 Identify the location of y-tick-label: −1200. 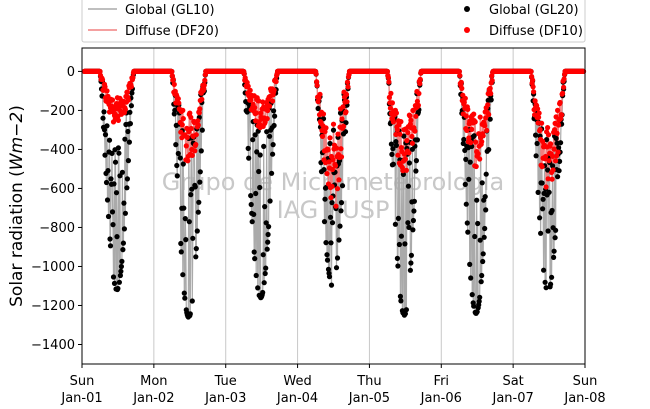
(53, 306).